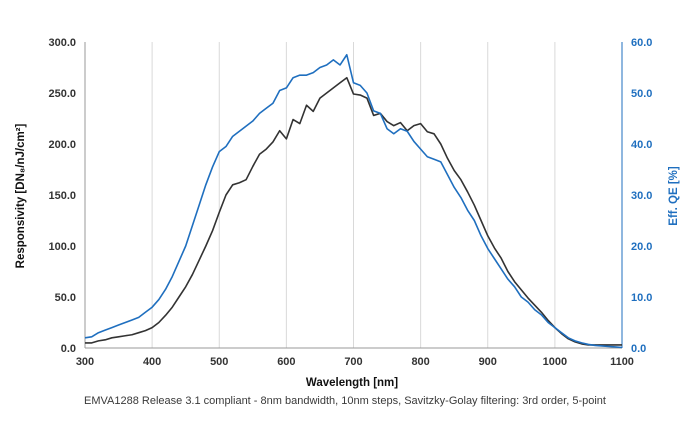 The image size is (690, 428). I want to click on y-tick-label: 200.0, so click(62, 145).